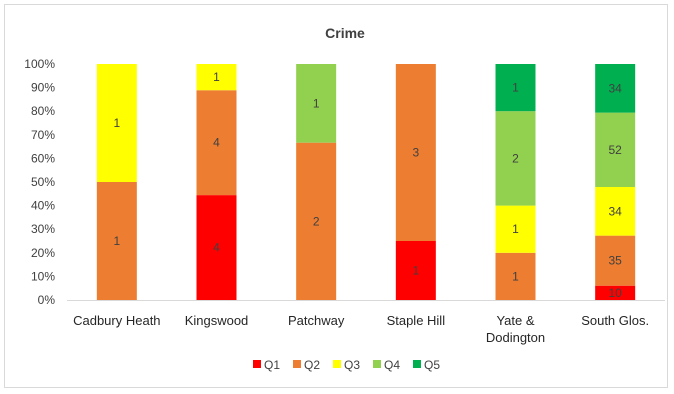 The width and height of the screenshot is (674, 394). I want to click on x-tick-label: Yate & Dodington, so click(515, 329).